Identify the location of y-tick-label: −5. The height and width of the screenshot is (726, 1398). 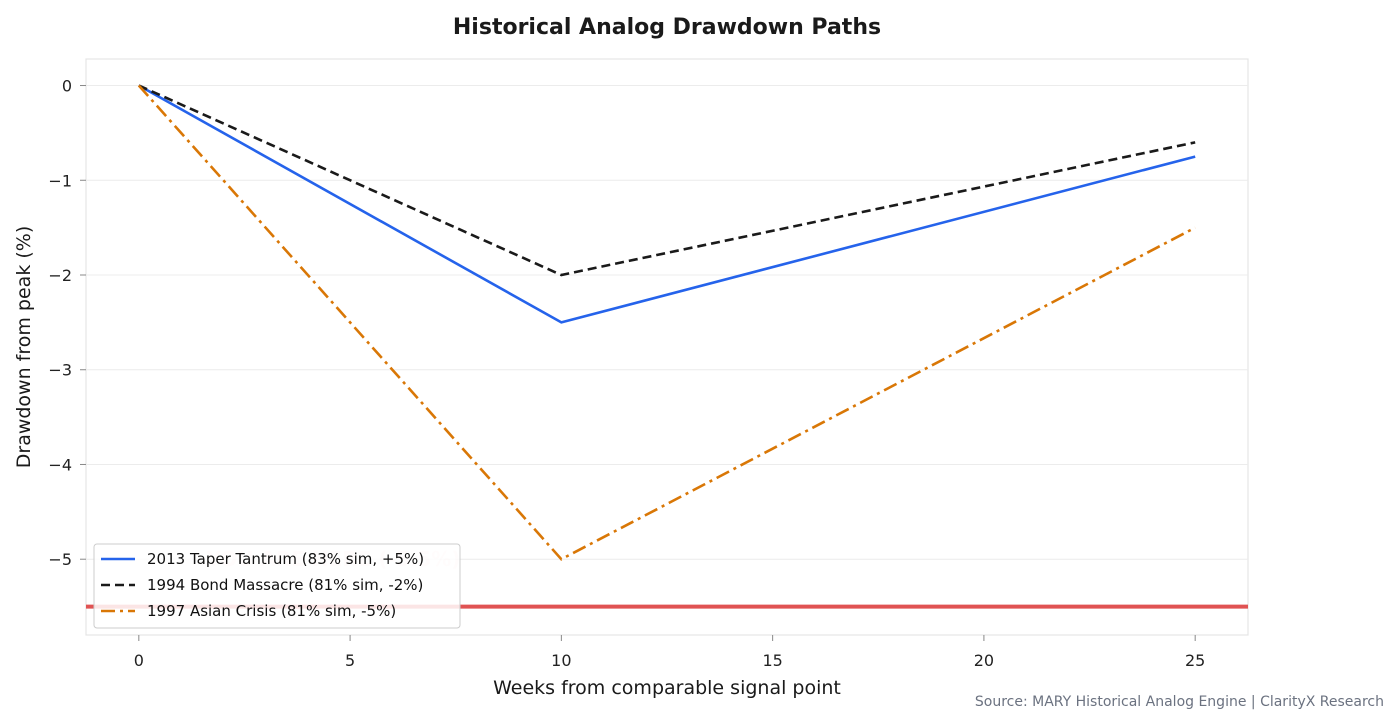
(60, 559).